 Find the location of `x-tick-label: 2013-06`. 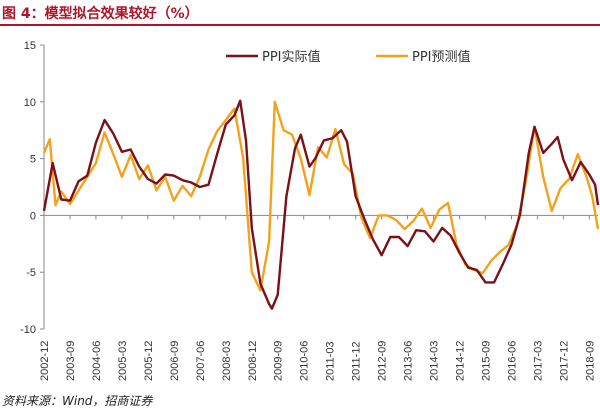

x-tick-label: 2013-06 is located at coordinates (409, 361).